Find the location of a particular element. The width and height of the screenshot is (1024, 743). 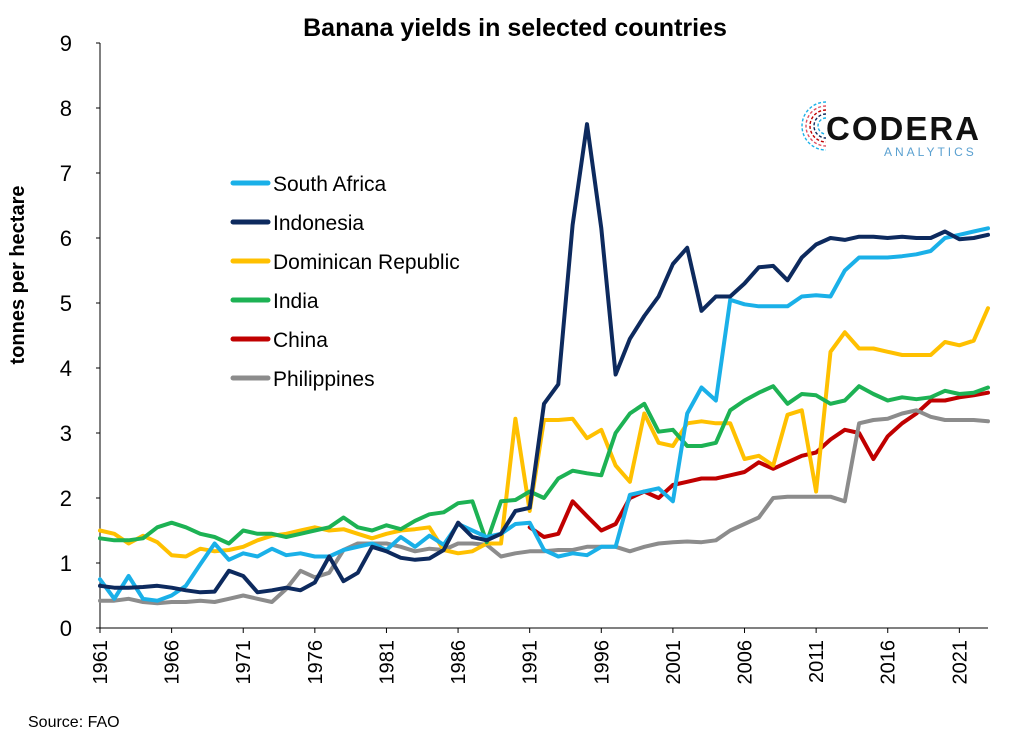

codera-logo: CODERA ANALYTICS is located at coordinates (891, 130).